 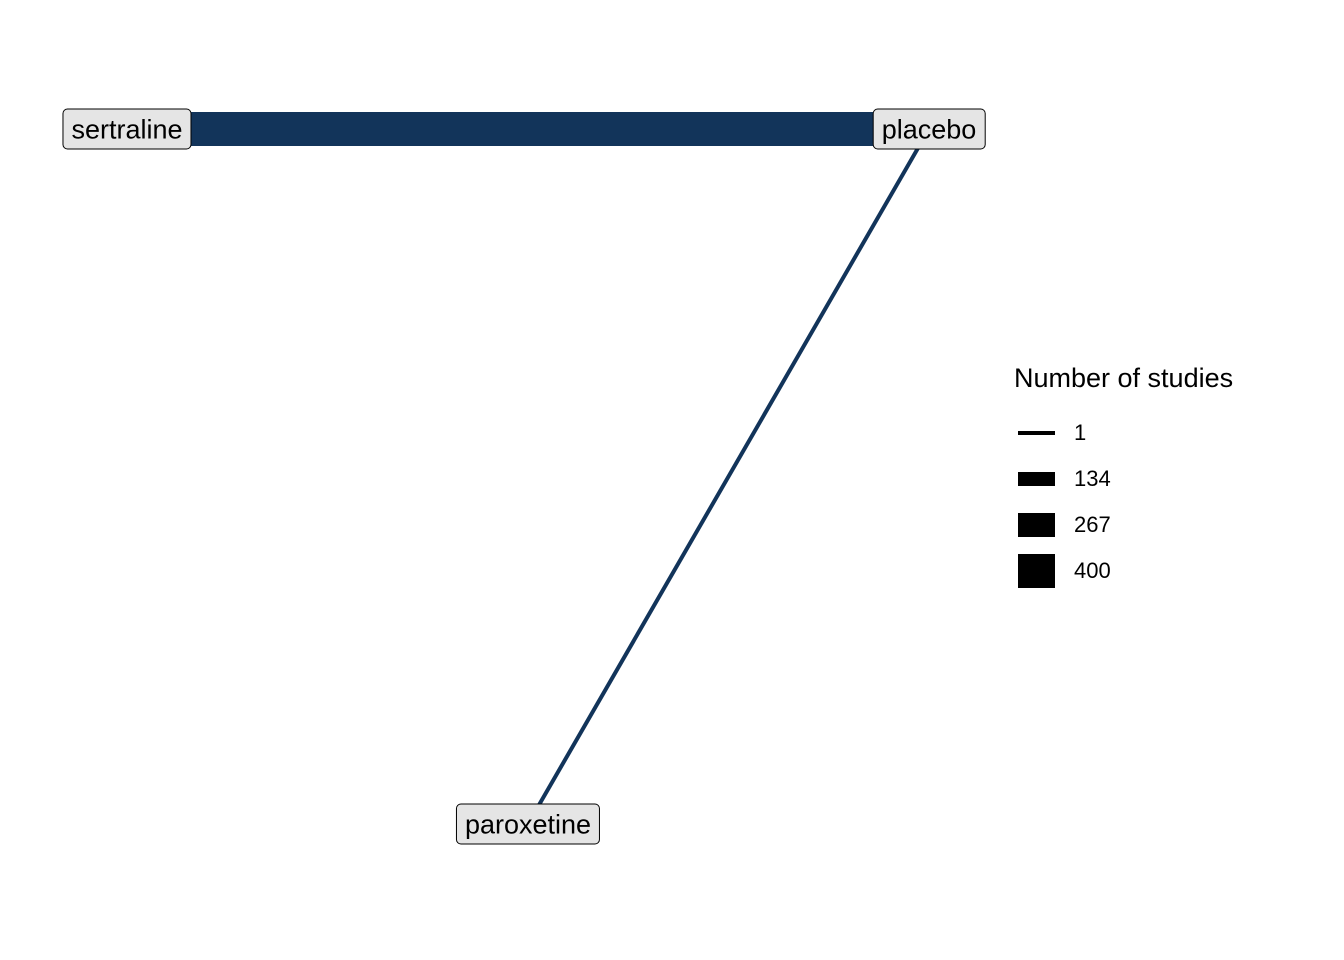 What do you see at coordinates (929, 129) in the screenshot?
I see `node-placebo: placebo` at bounding box center [929, 129].